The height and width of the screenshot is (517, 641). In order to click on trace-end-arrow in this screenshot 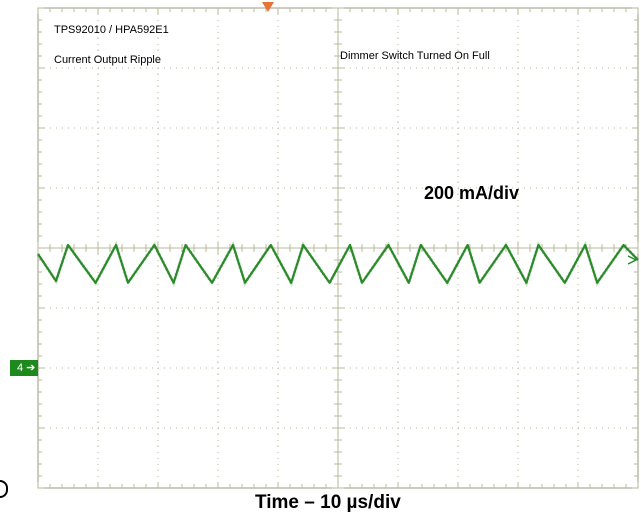, I will do `click(632, 260)`.